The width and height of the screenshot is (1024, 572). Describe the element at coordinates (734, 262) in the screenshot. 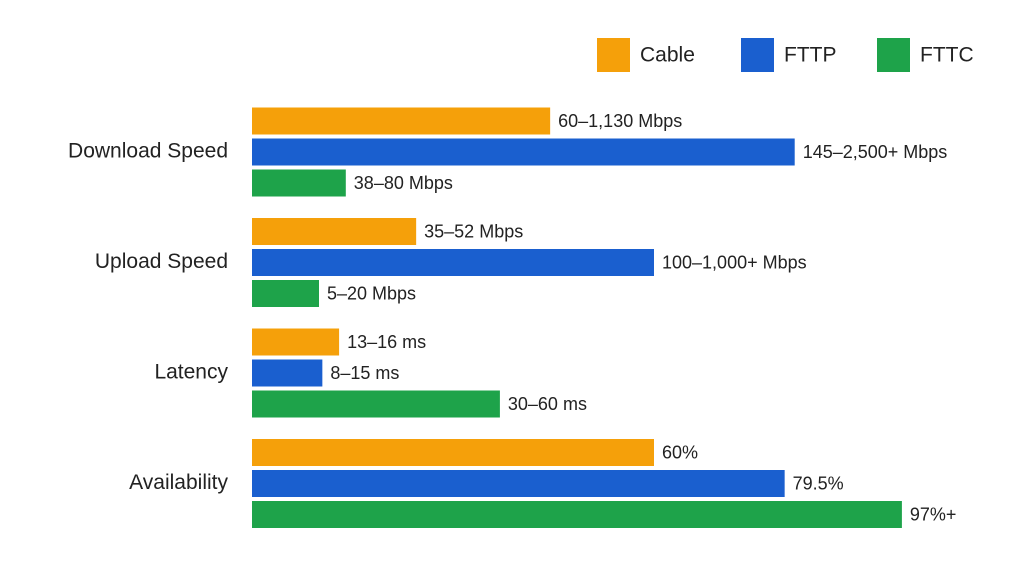

I see `value-label: 100–1,000+ Mbps` at that location.